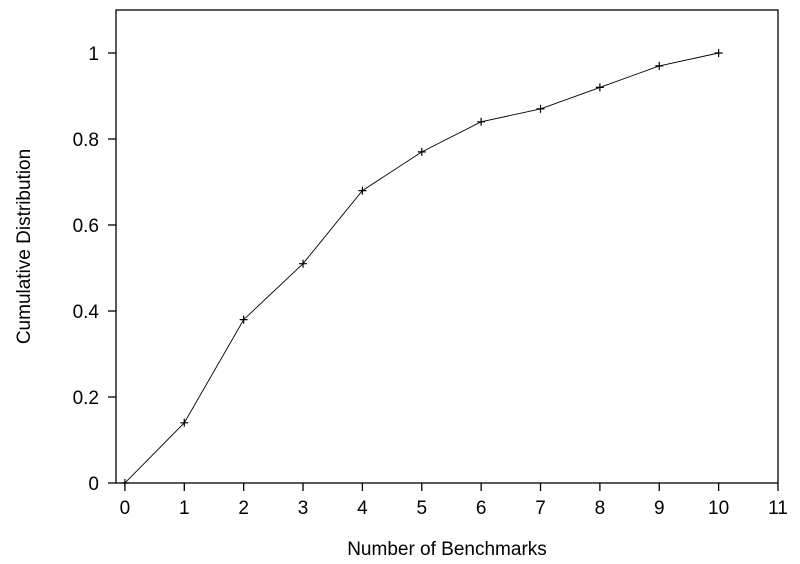 Image resolution: width=800 pixels, height=564 pixels. Describe the element at coordinates (778, 508) in the screenshot. I see `x-tick-label: 11` at that location.